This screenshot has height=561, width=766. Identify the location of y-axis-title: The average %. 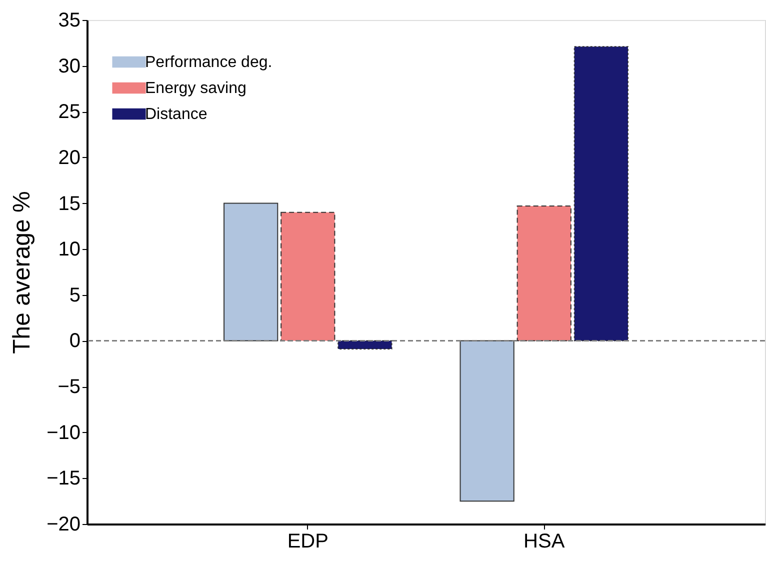
(22, 272).